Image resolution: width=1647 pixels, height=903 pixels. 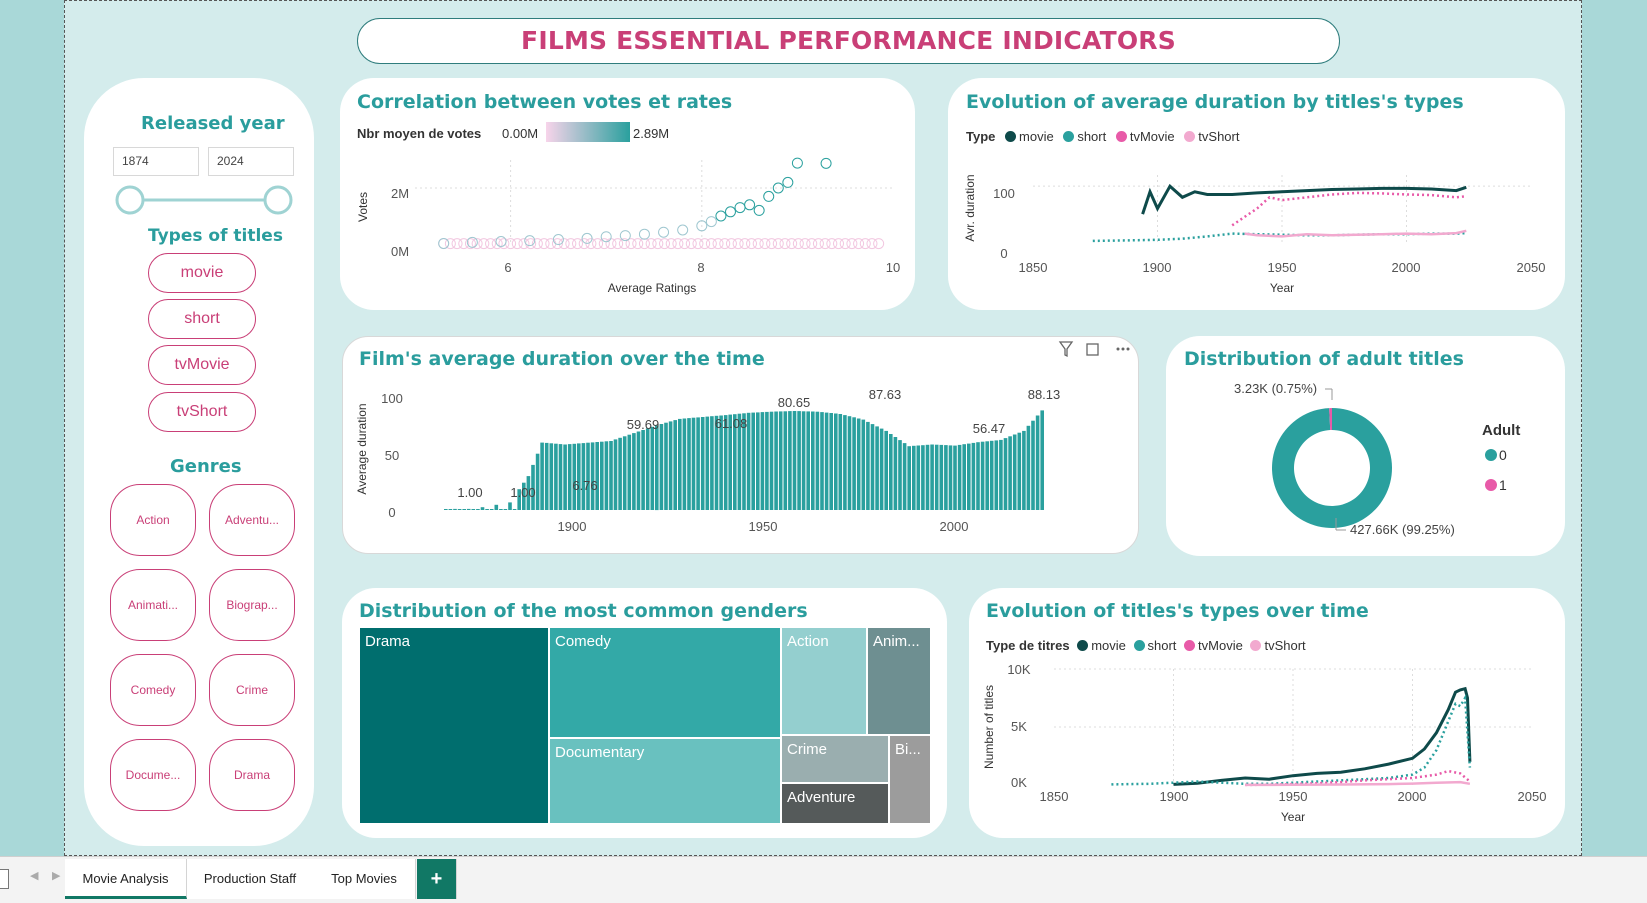 What do you see at coordinates (1108, 645) in the screenshot?
I see `legend-movie: movie` at bounding box center [1108, 645].